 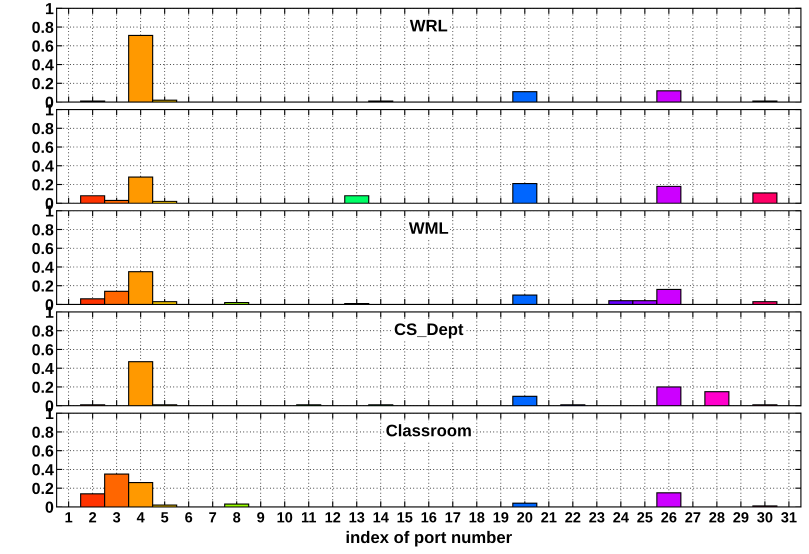 I want to click on y-tick-label: 1, so click(x=50, y=8).